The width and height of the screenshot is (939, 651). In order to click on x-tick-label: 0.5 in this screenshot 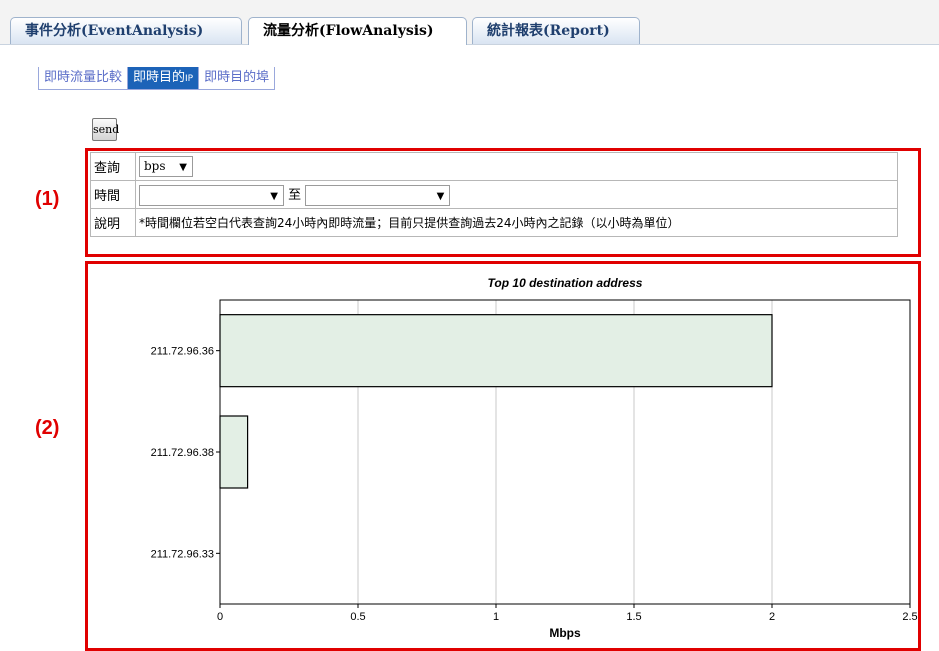, I will do `click(357, 617)`.